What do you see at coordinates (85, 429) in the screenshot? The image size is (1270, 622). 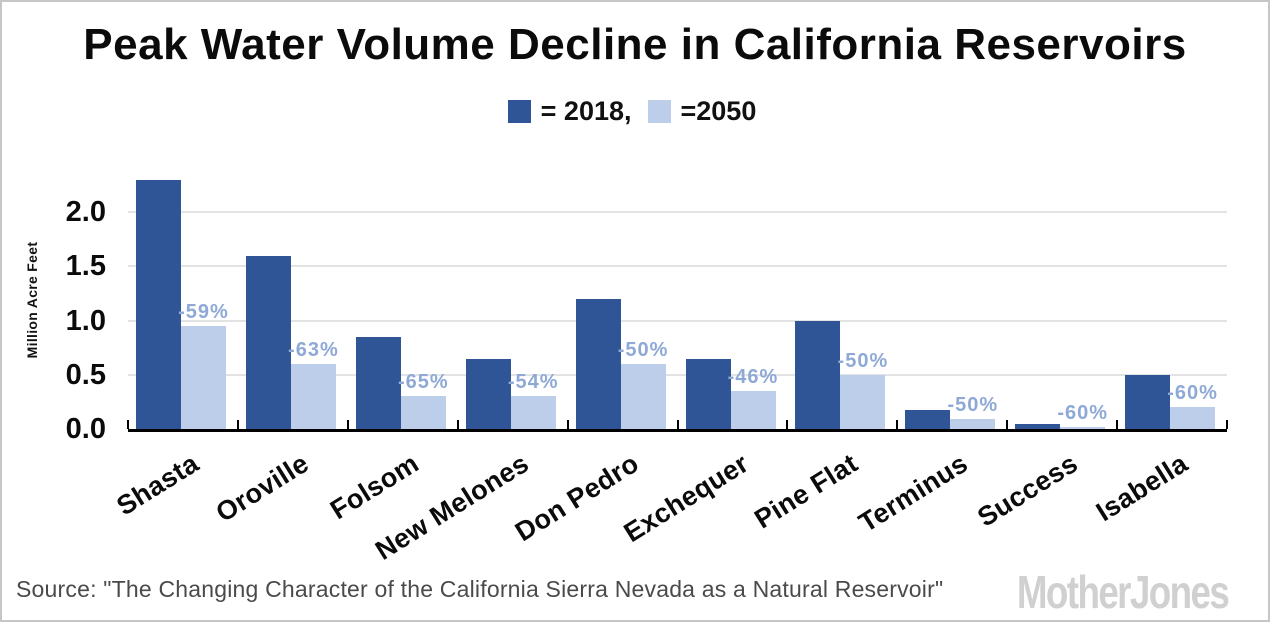 I see `y-tick-label: 0.0` at bounding box center [85, 429].